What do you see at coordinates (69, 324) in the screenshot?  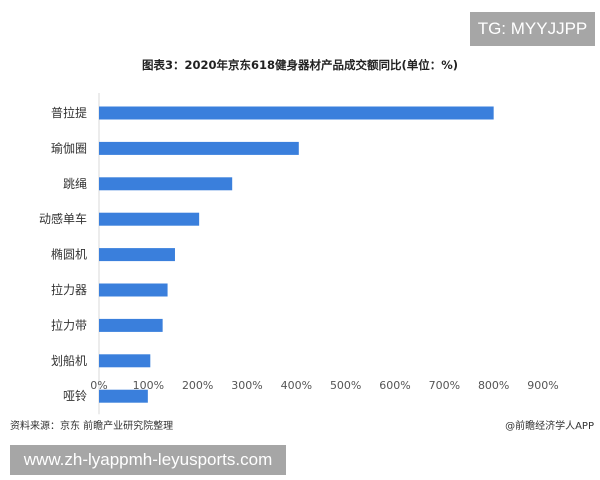 I see `category-label: 拉力带` at bounding box center [69, 324].